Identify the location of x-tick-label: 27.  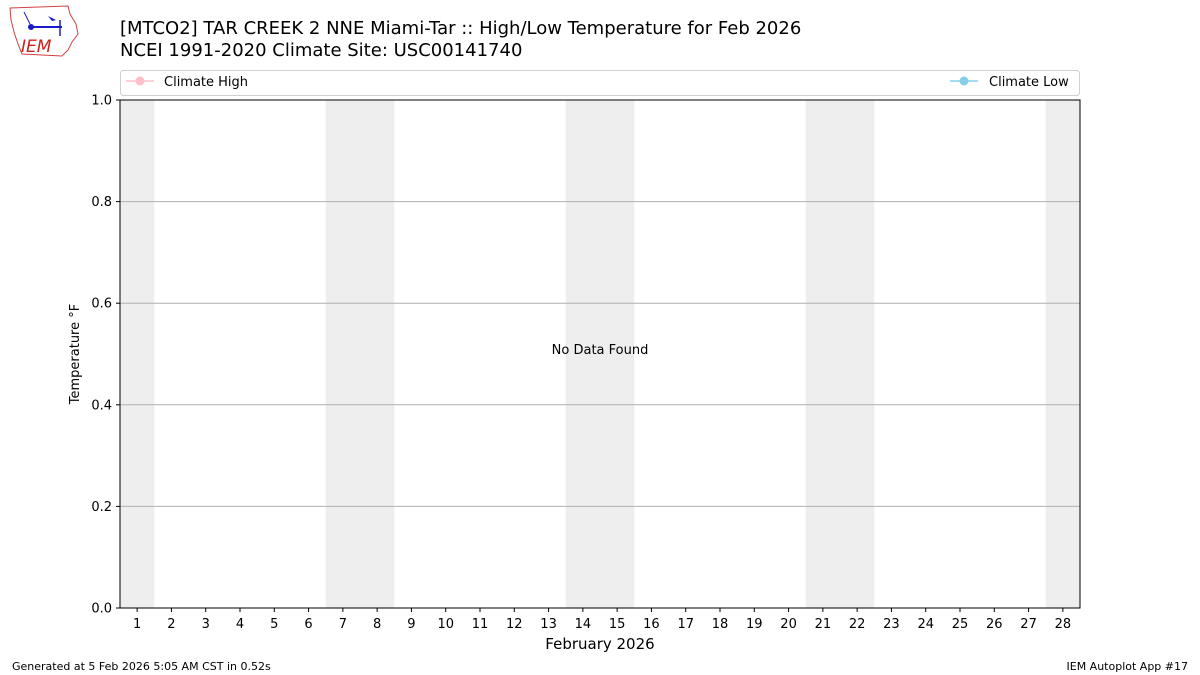
(1028, 624).